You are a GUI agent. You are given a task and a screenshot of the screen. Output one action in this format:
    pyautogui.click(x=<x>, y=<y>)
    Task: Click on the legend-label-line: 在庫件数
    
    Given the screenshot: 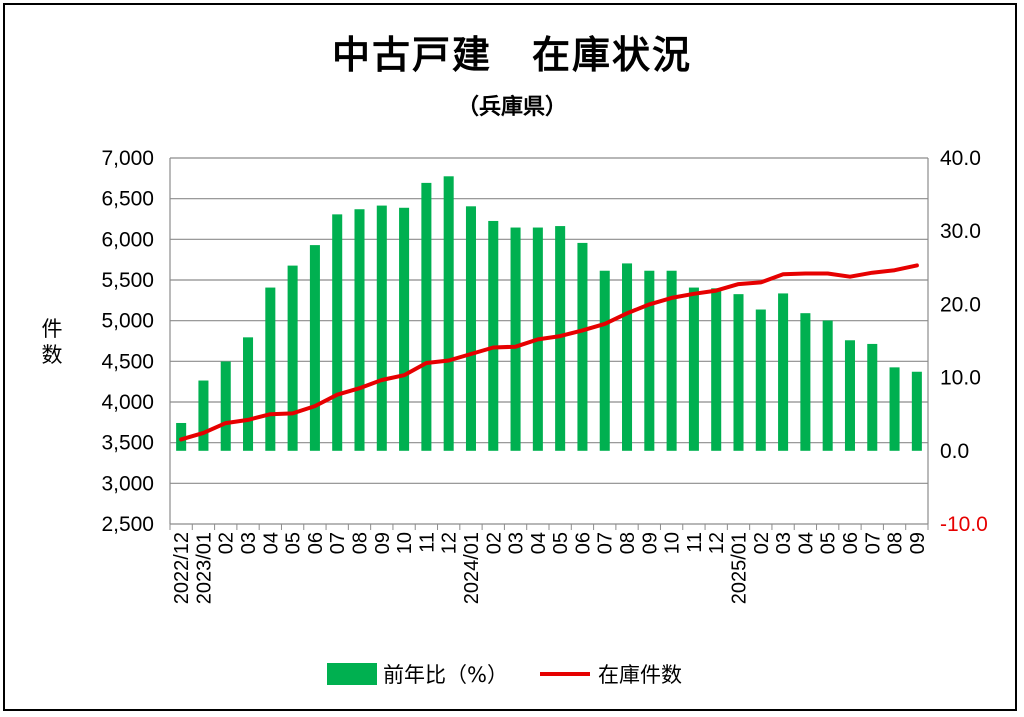 What is the action you would take?
    pyautogui.click(x=640, y=675)
    